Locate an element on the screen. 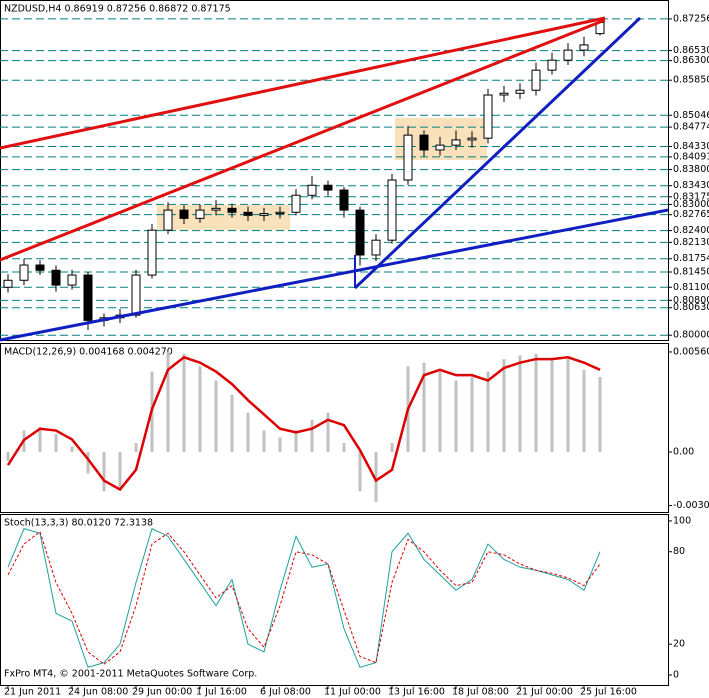 This screenshot has height=698, width=709. y-tick-label: 0.85850 is located at coordinates (691, 80).